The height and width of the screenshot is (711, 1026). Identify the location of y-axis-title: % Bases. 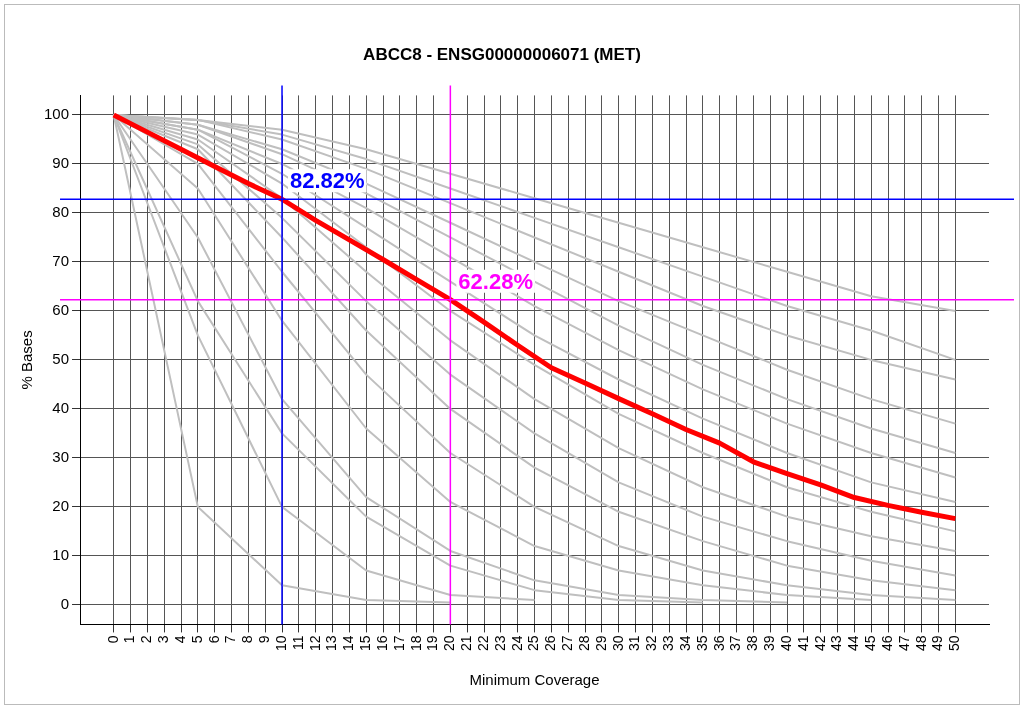
(27, 360).